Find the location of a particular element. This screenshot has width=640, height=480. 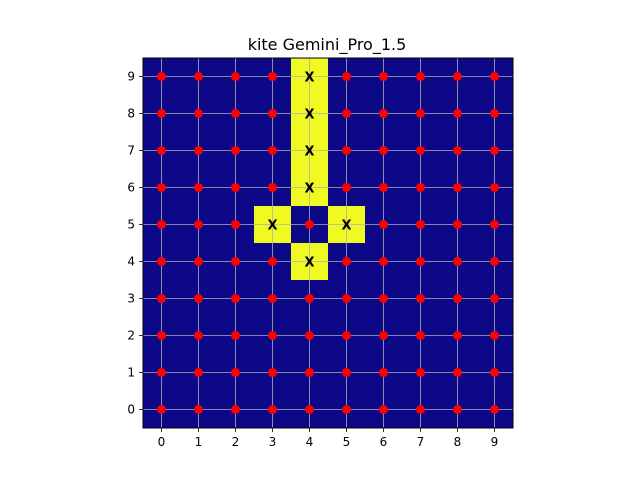

y-tick-label: 7 is located at coordinates (131, 151).